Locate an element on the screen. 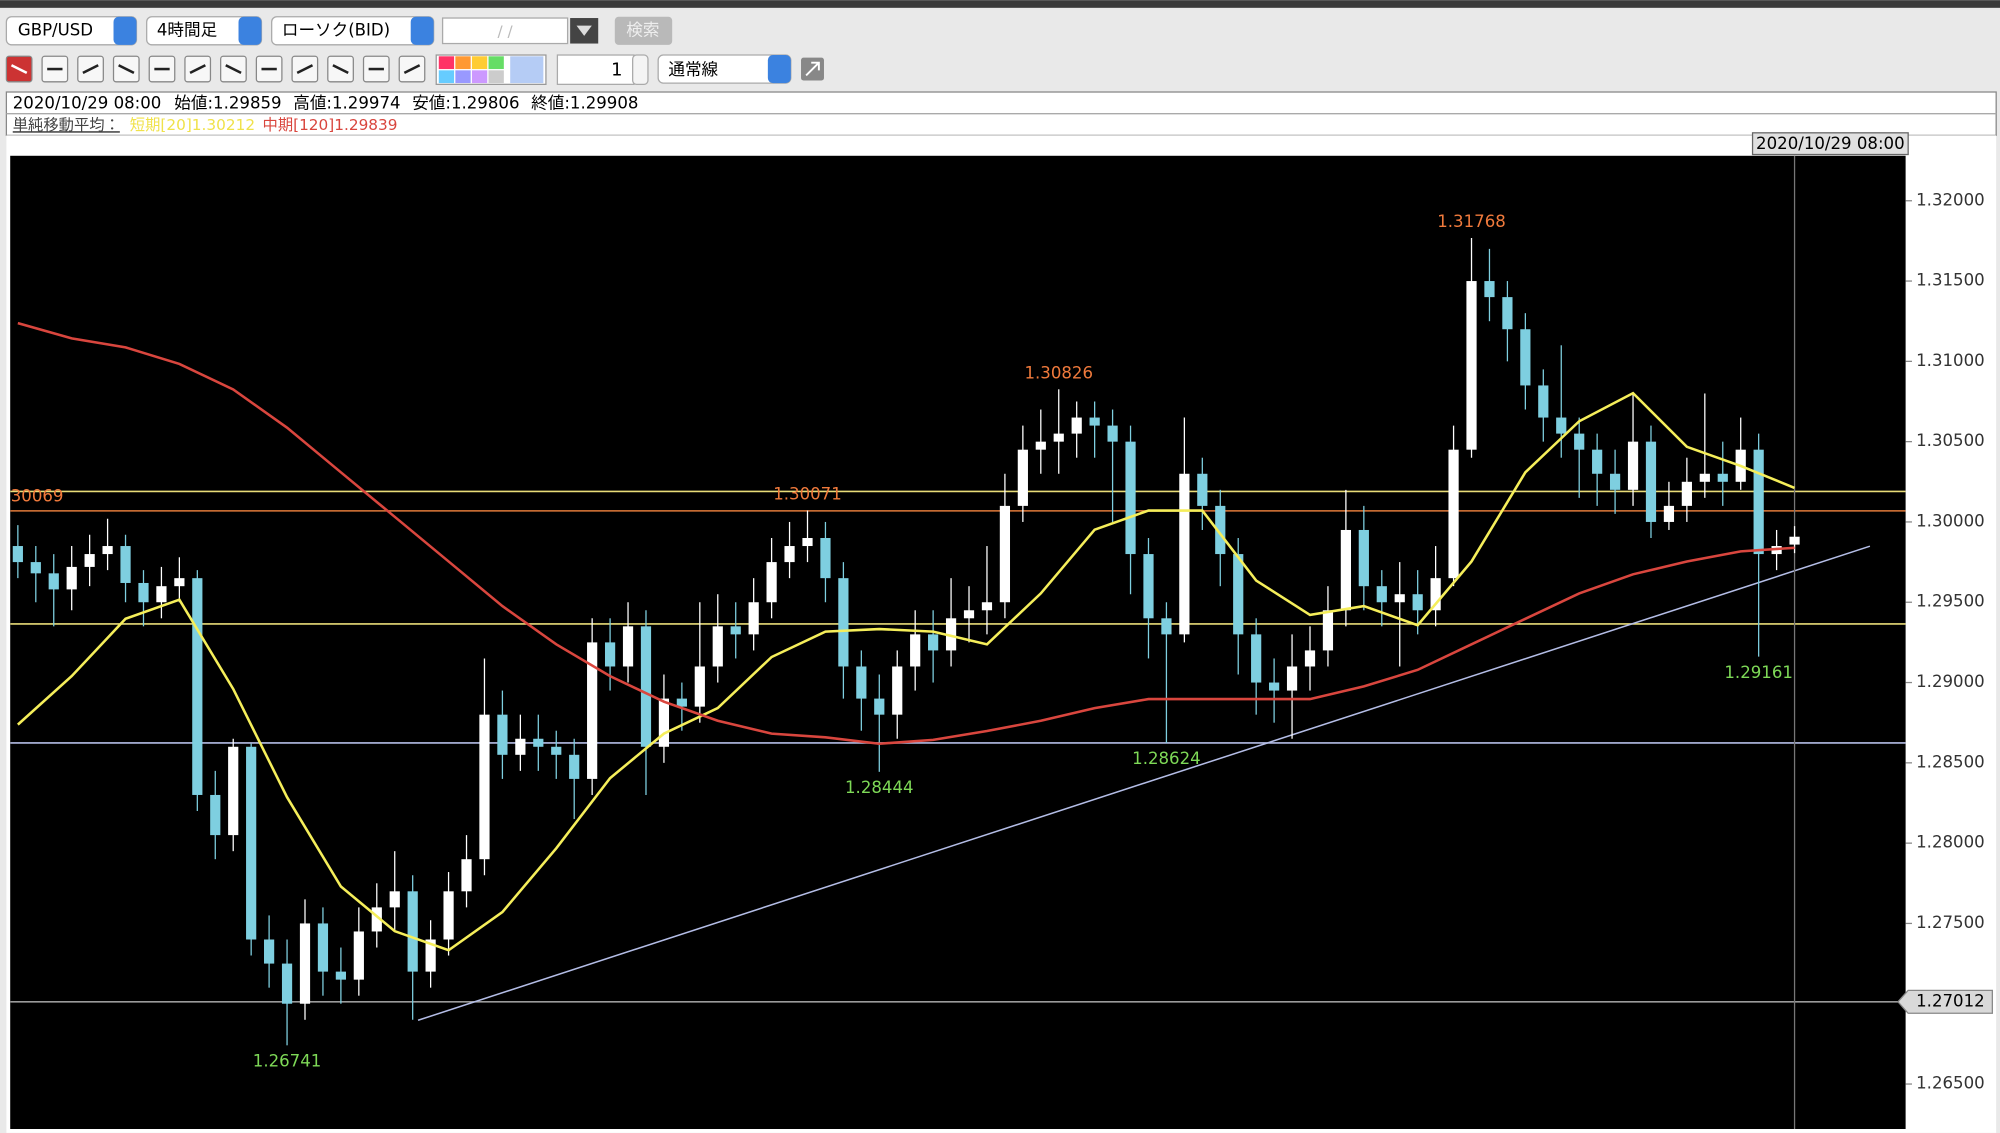  search-label: 検索 is located at coordinates (642, 29).